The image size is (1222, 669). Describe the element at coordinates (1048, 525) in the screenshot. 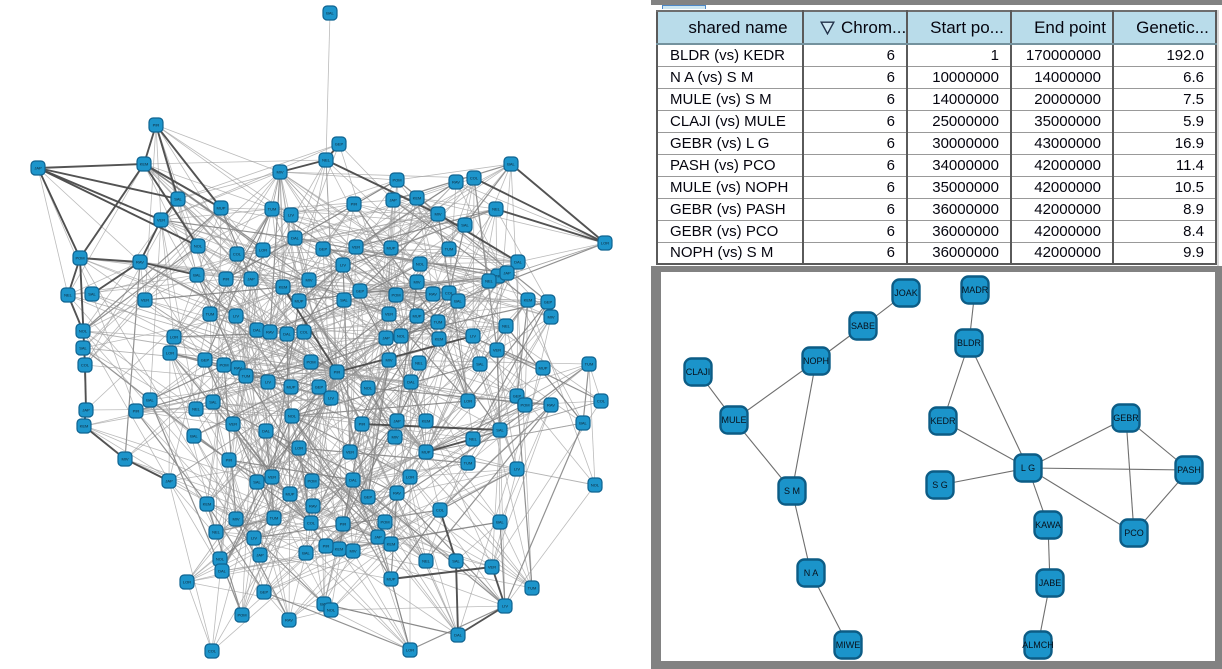

I see `svg-text: KAWA` at that location.